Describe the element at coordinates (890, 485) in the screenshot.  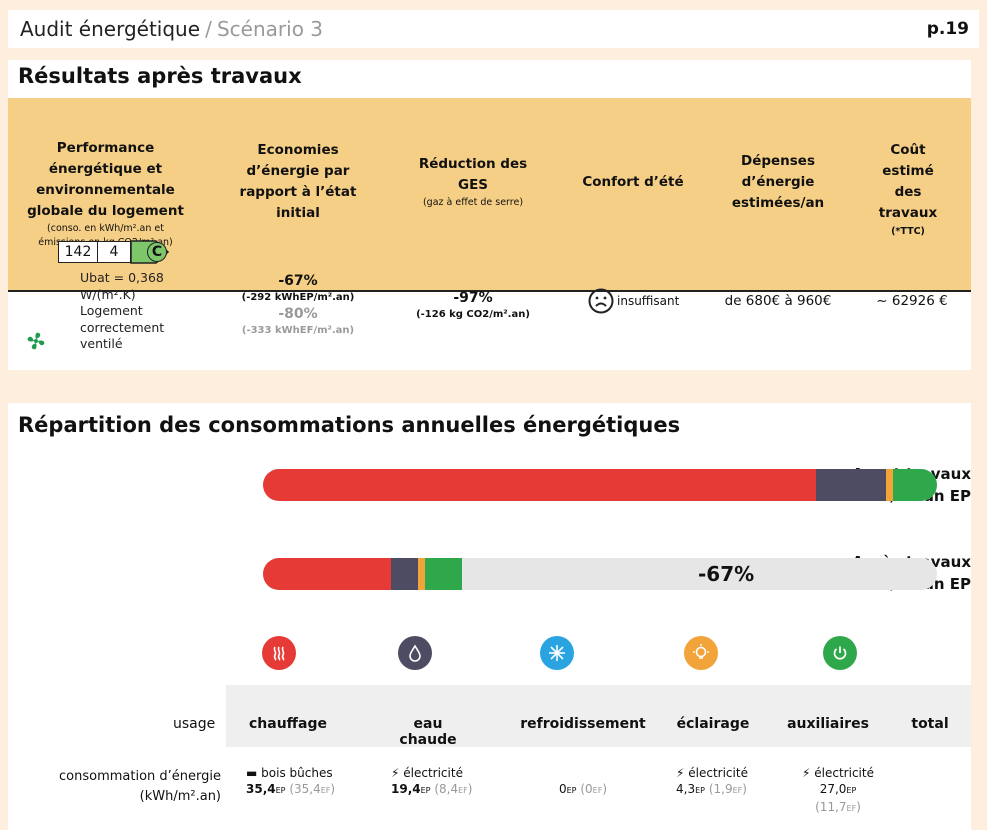
I see `bar-segment-eclairage` at that location.